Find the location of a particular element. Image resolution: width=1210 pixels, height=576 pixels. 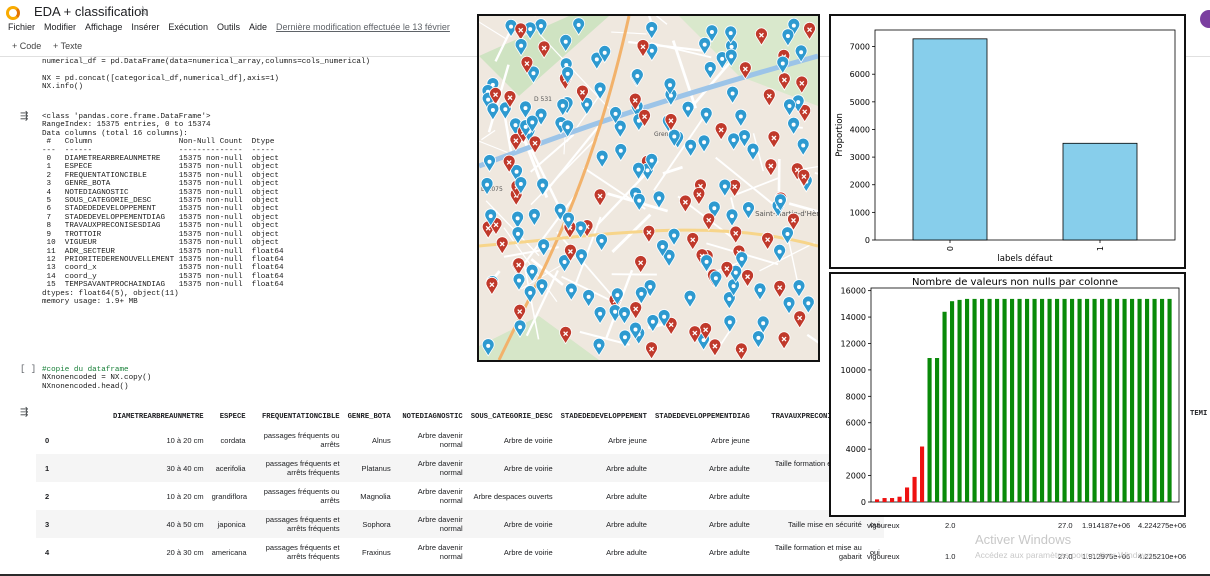

avatar is located at coordinates (1205, 19).